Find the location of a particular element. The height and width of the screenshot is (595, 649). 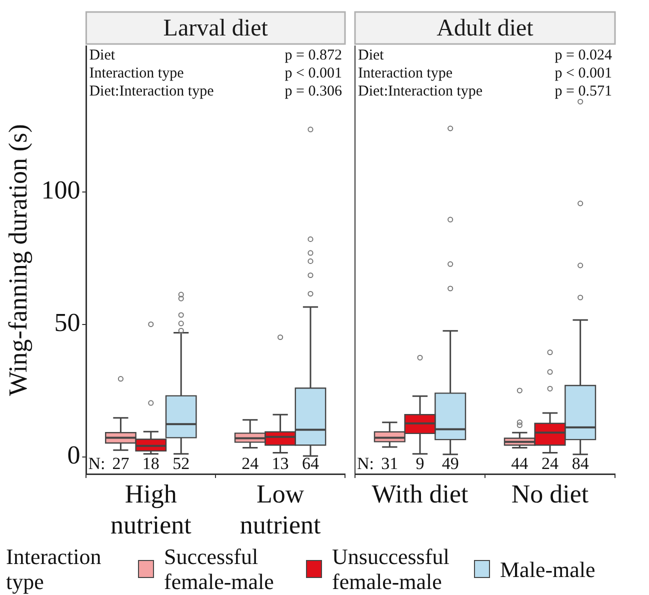

x-tick-label: Low nutrient is located at coordinates (281, 509).